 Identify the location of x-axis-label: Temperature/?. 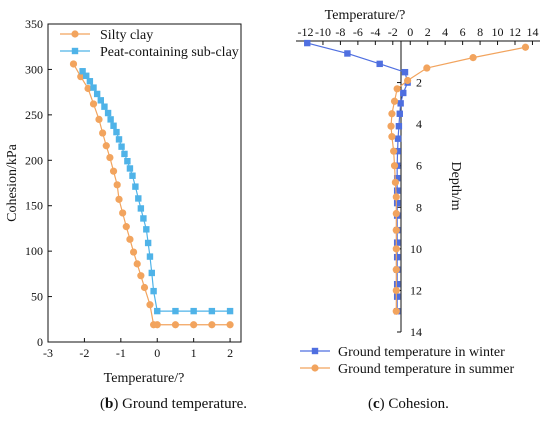
(144, 378).